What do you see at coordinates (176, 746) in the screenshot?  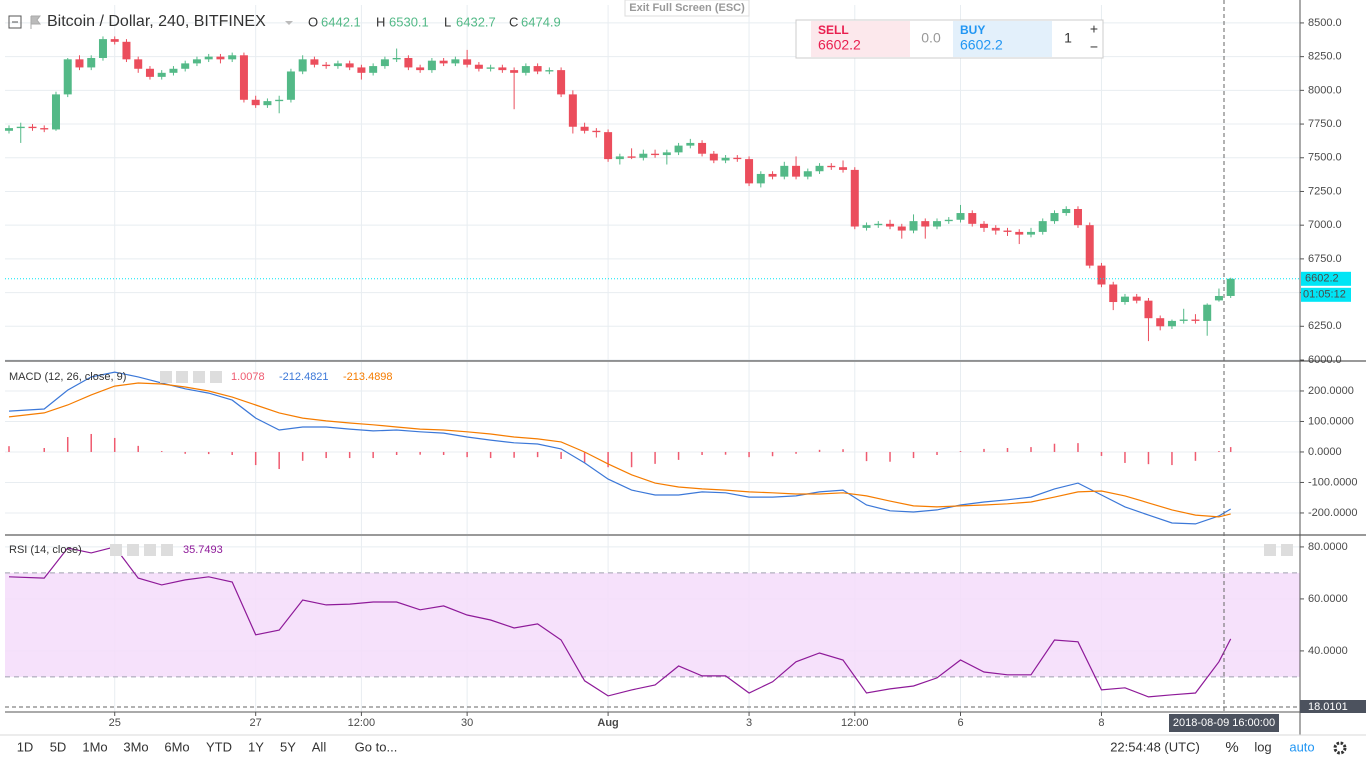 I see `range-button: 6Mo` at bounding box center [176, 746].